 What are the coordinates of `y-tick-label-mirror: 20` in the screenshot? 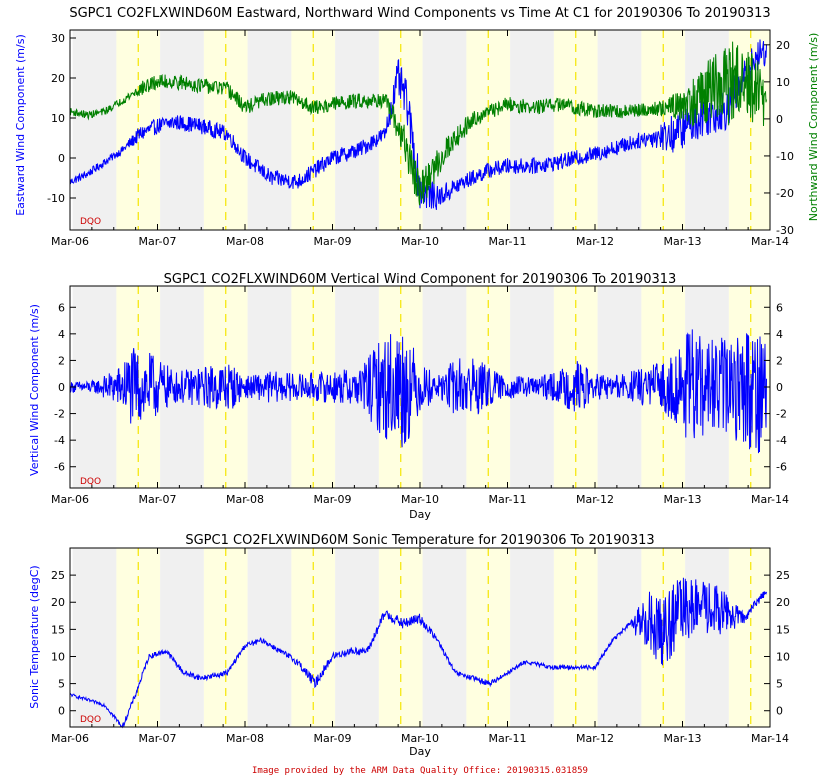 It's located at (783, 602).